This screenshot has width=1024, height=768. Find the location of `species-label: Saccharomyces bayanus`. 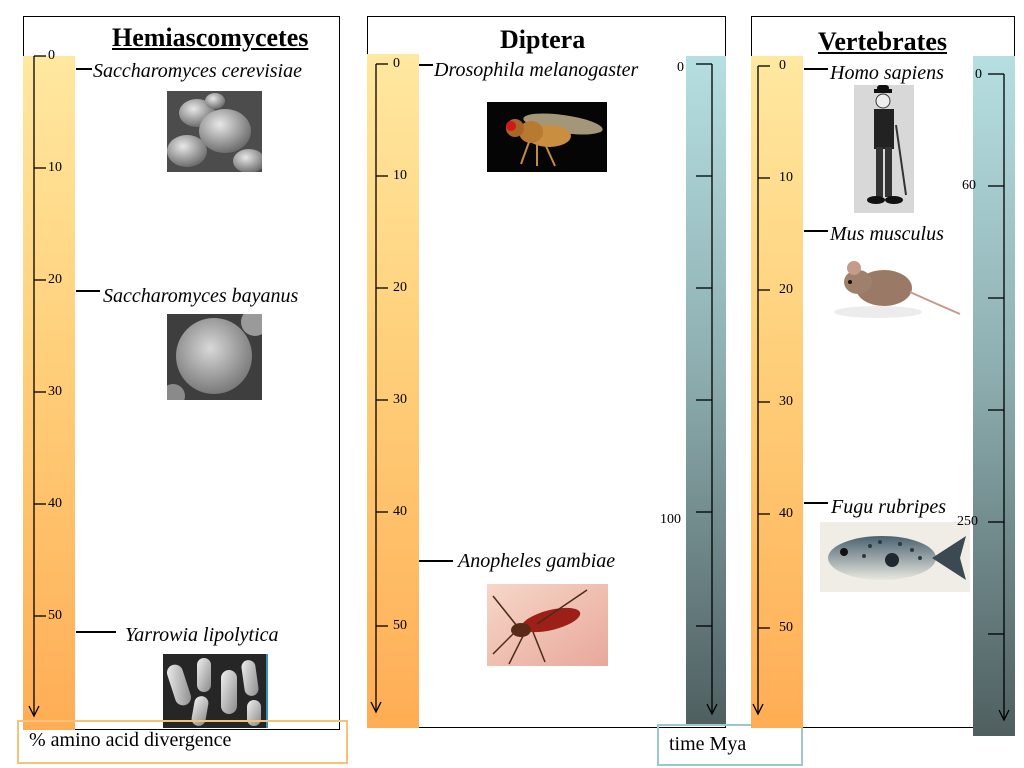

species-label: Saccharomyces bayanus is located at coordinates (201, 296).